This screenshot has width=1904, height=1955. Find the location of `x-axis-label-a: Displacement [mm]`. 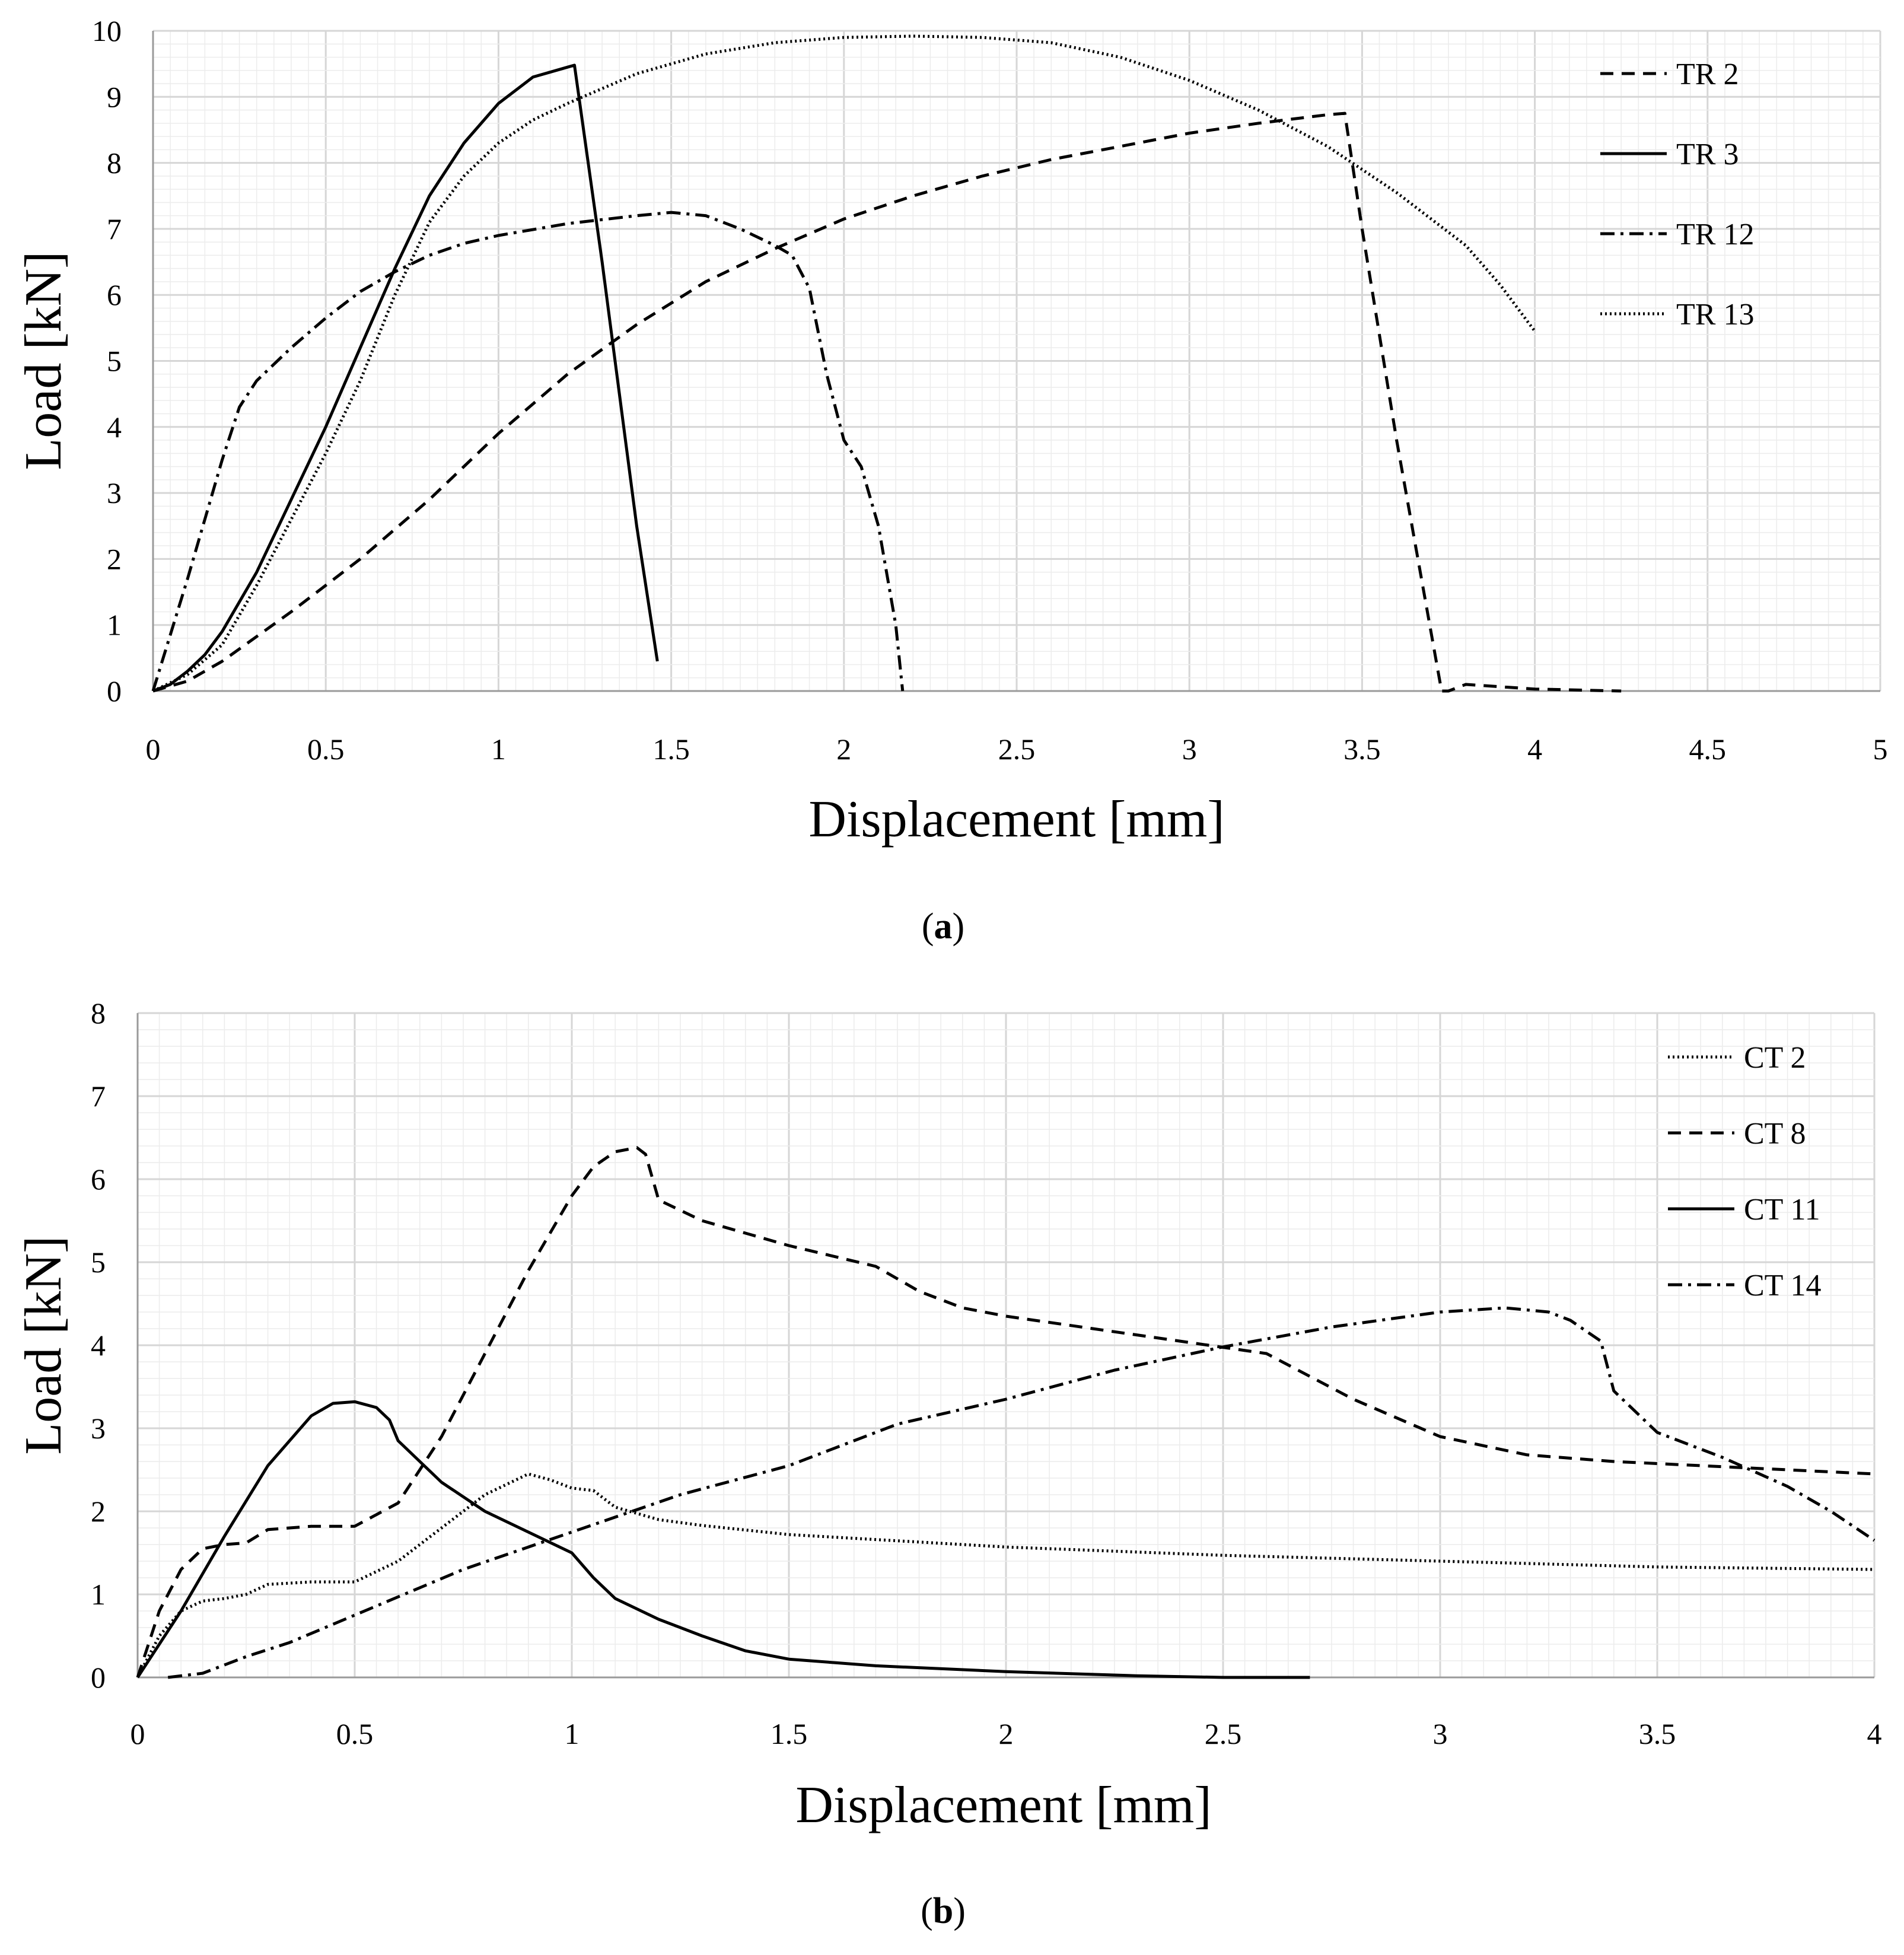

x-axis-label-a: Displacement [mm] is located at coordinates (1016, 820).